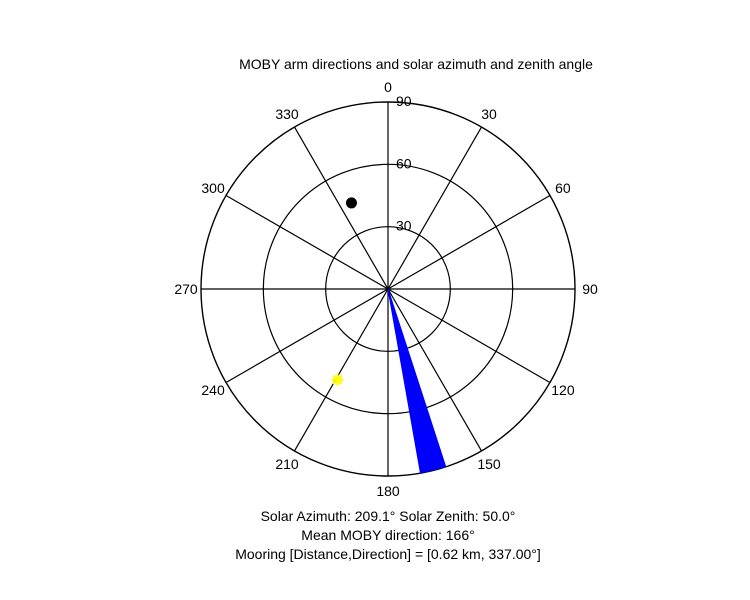  What do you see at coordinates (388, 535) in the screenshot?
I see `mean-direction-caption: Mean MOBY direction: 166°` at bounding box center [388, 535].